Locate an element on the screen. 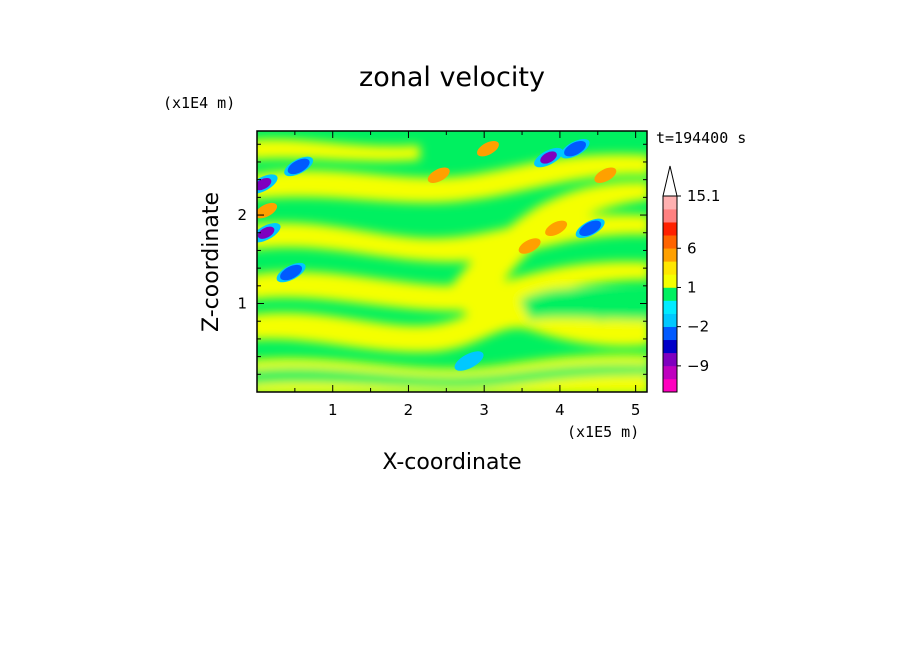  x-tick-label: 5 is located at coordinates (636, 410).